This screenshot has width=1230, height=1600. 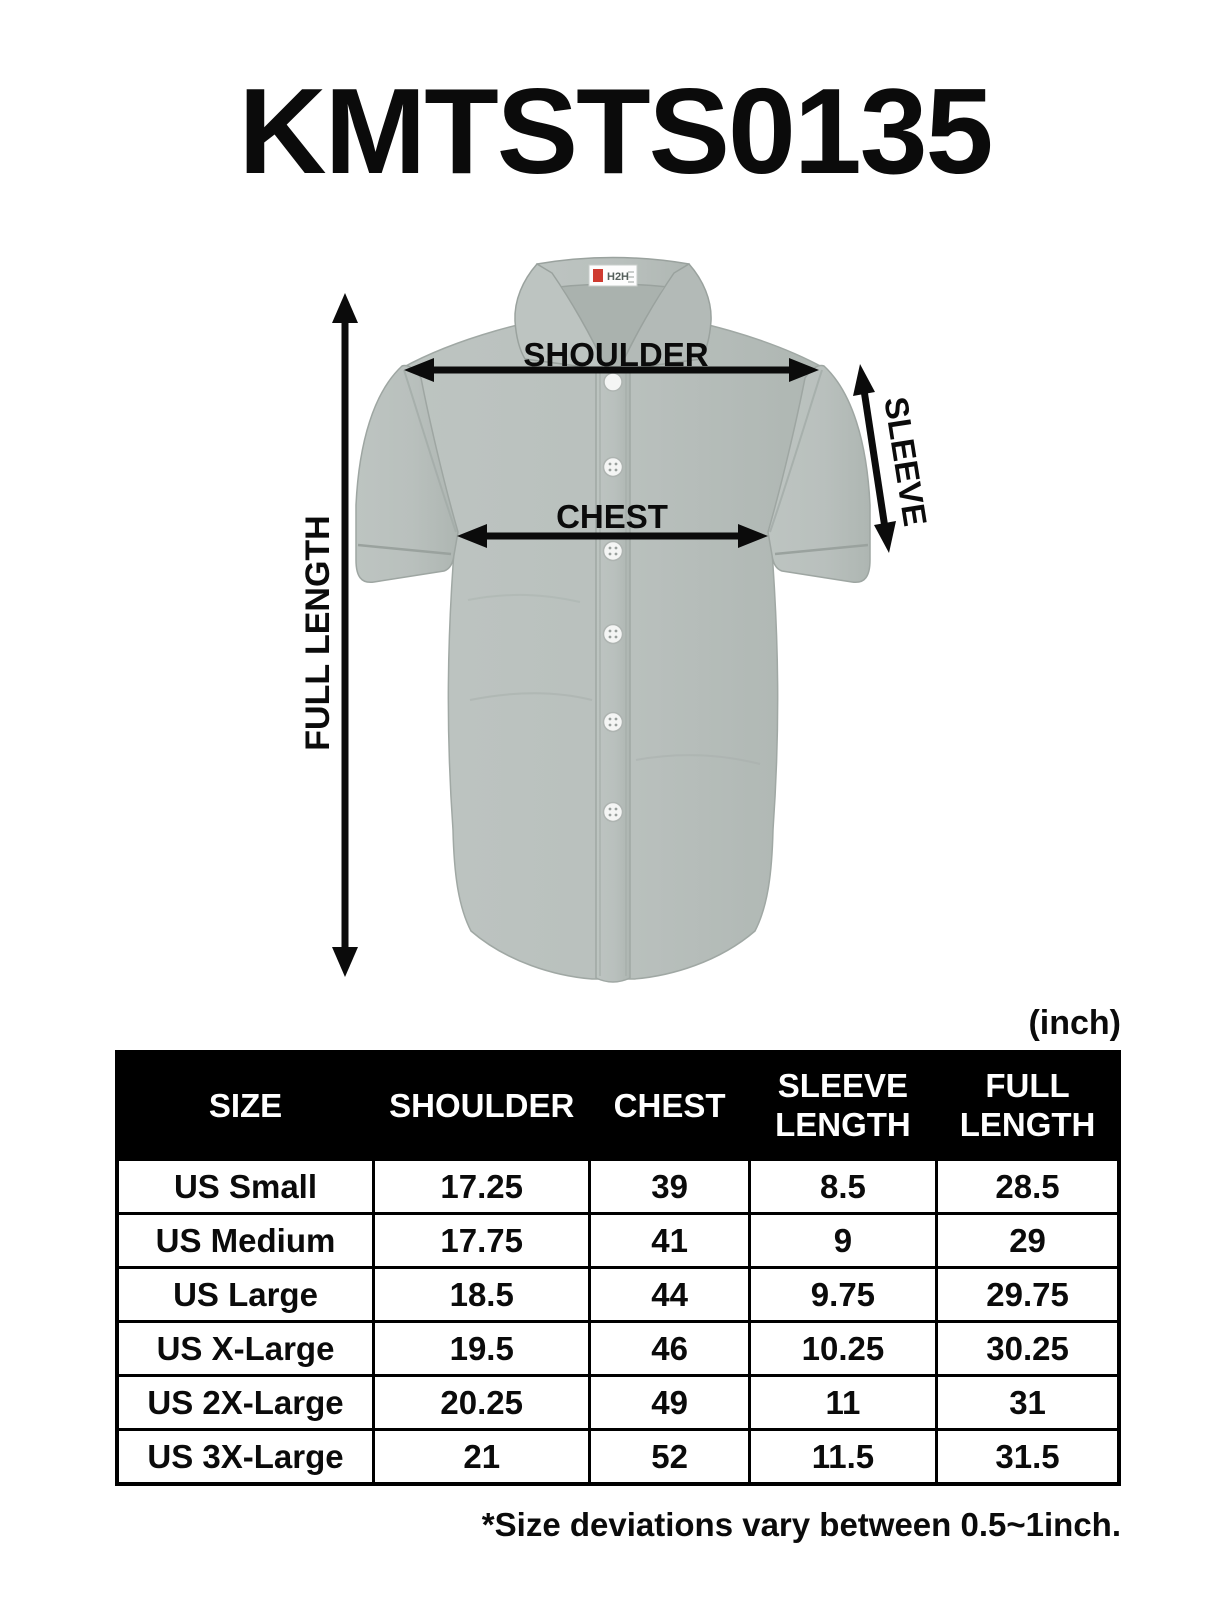 I want to click on shoulder-cell: 17.75, so click(x=481, y=1240).